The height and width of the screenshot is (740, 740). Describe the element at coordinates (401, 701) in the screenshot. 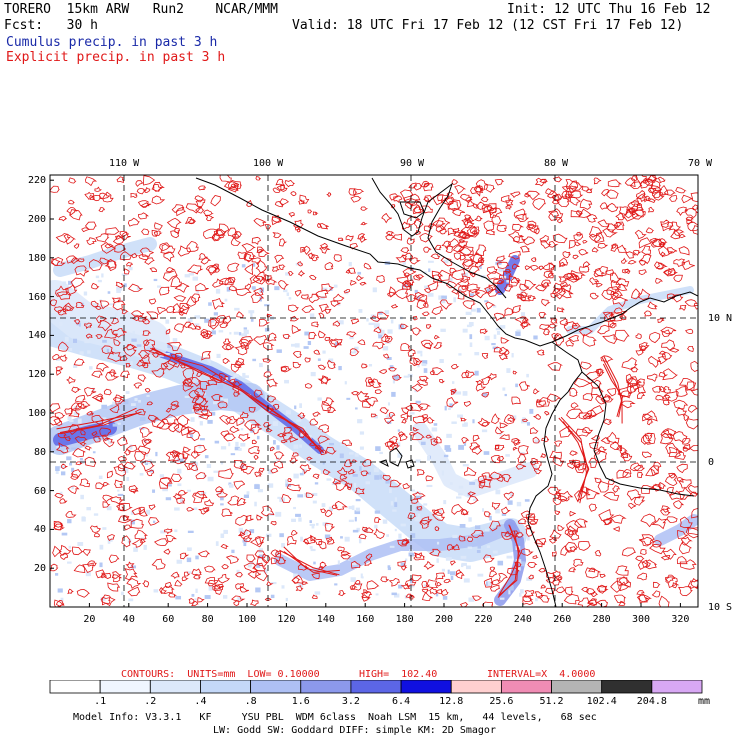

I see `colorbar-label: 6.4` at that location.